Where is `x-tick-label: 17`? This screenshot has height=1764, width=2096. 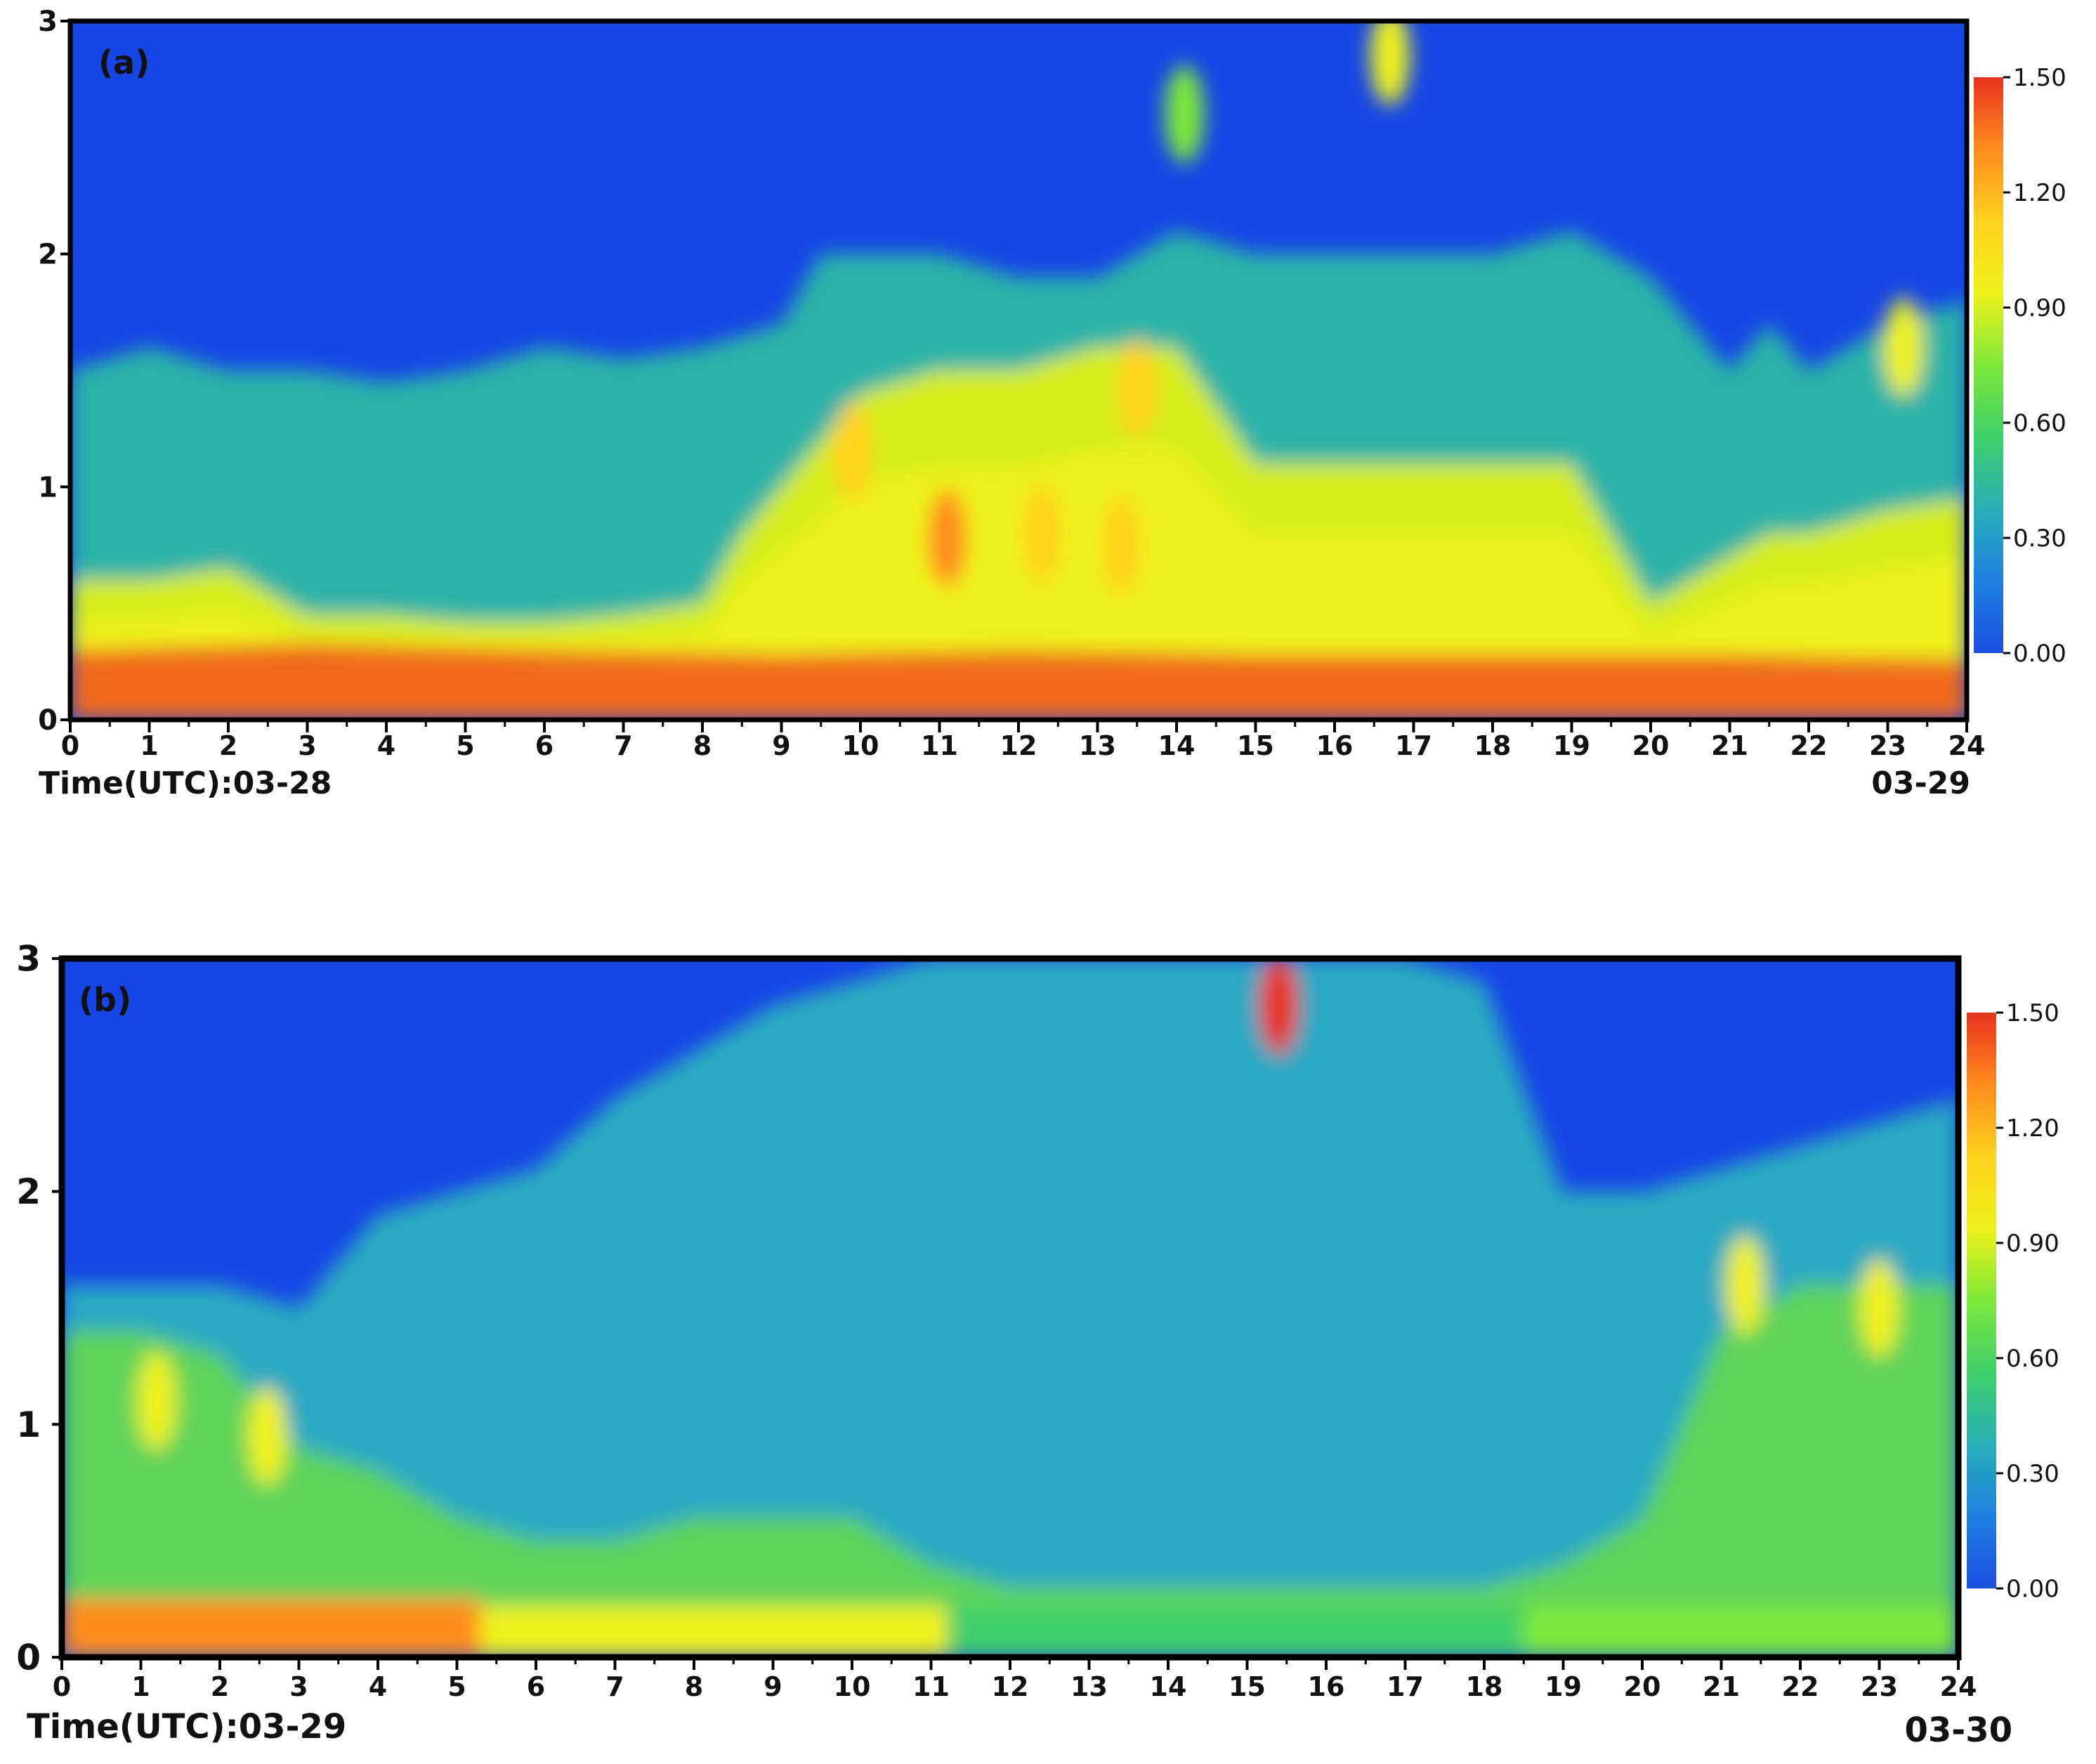 x-tick-label: 17 is located at coordinates (1406, 1686).